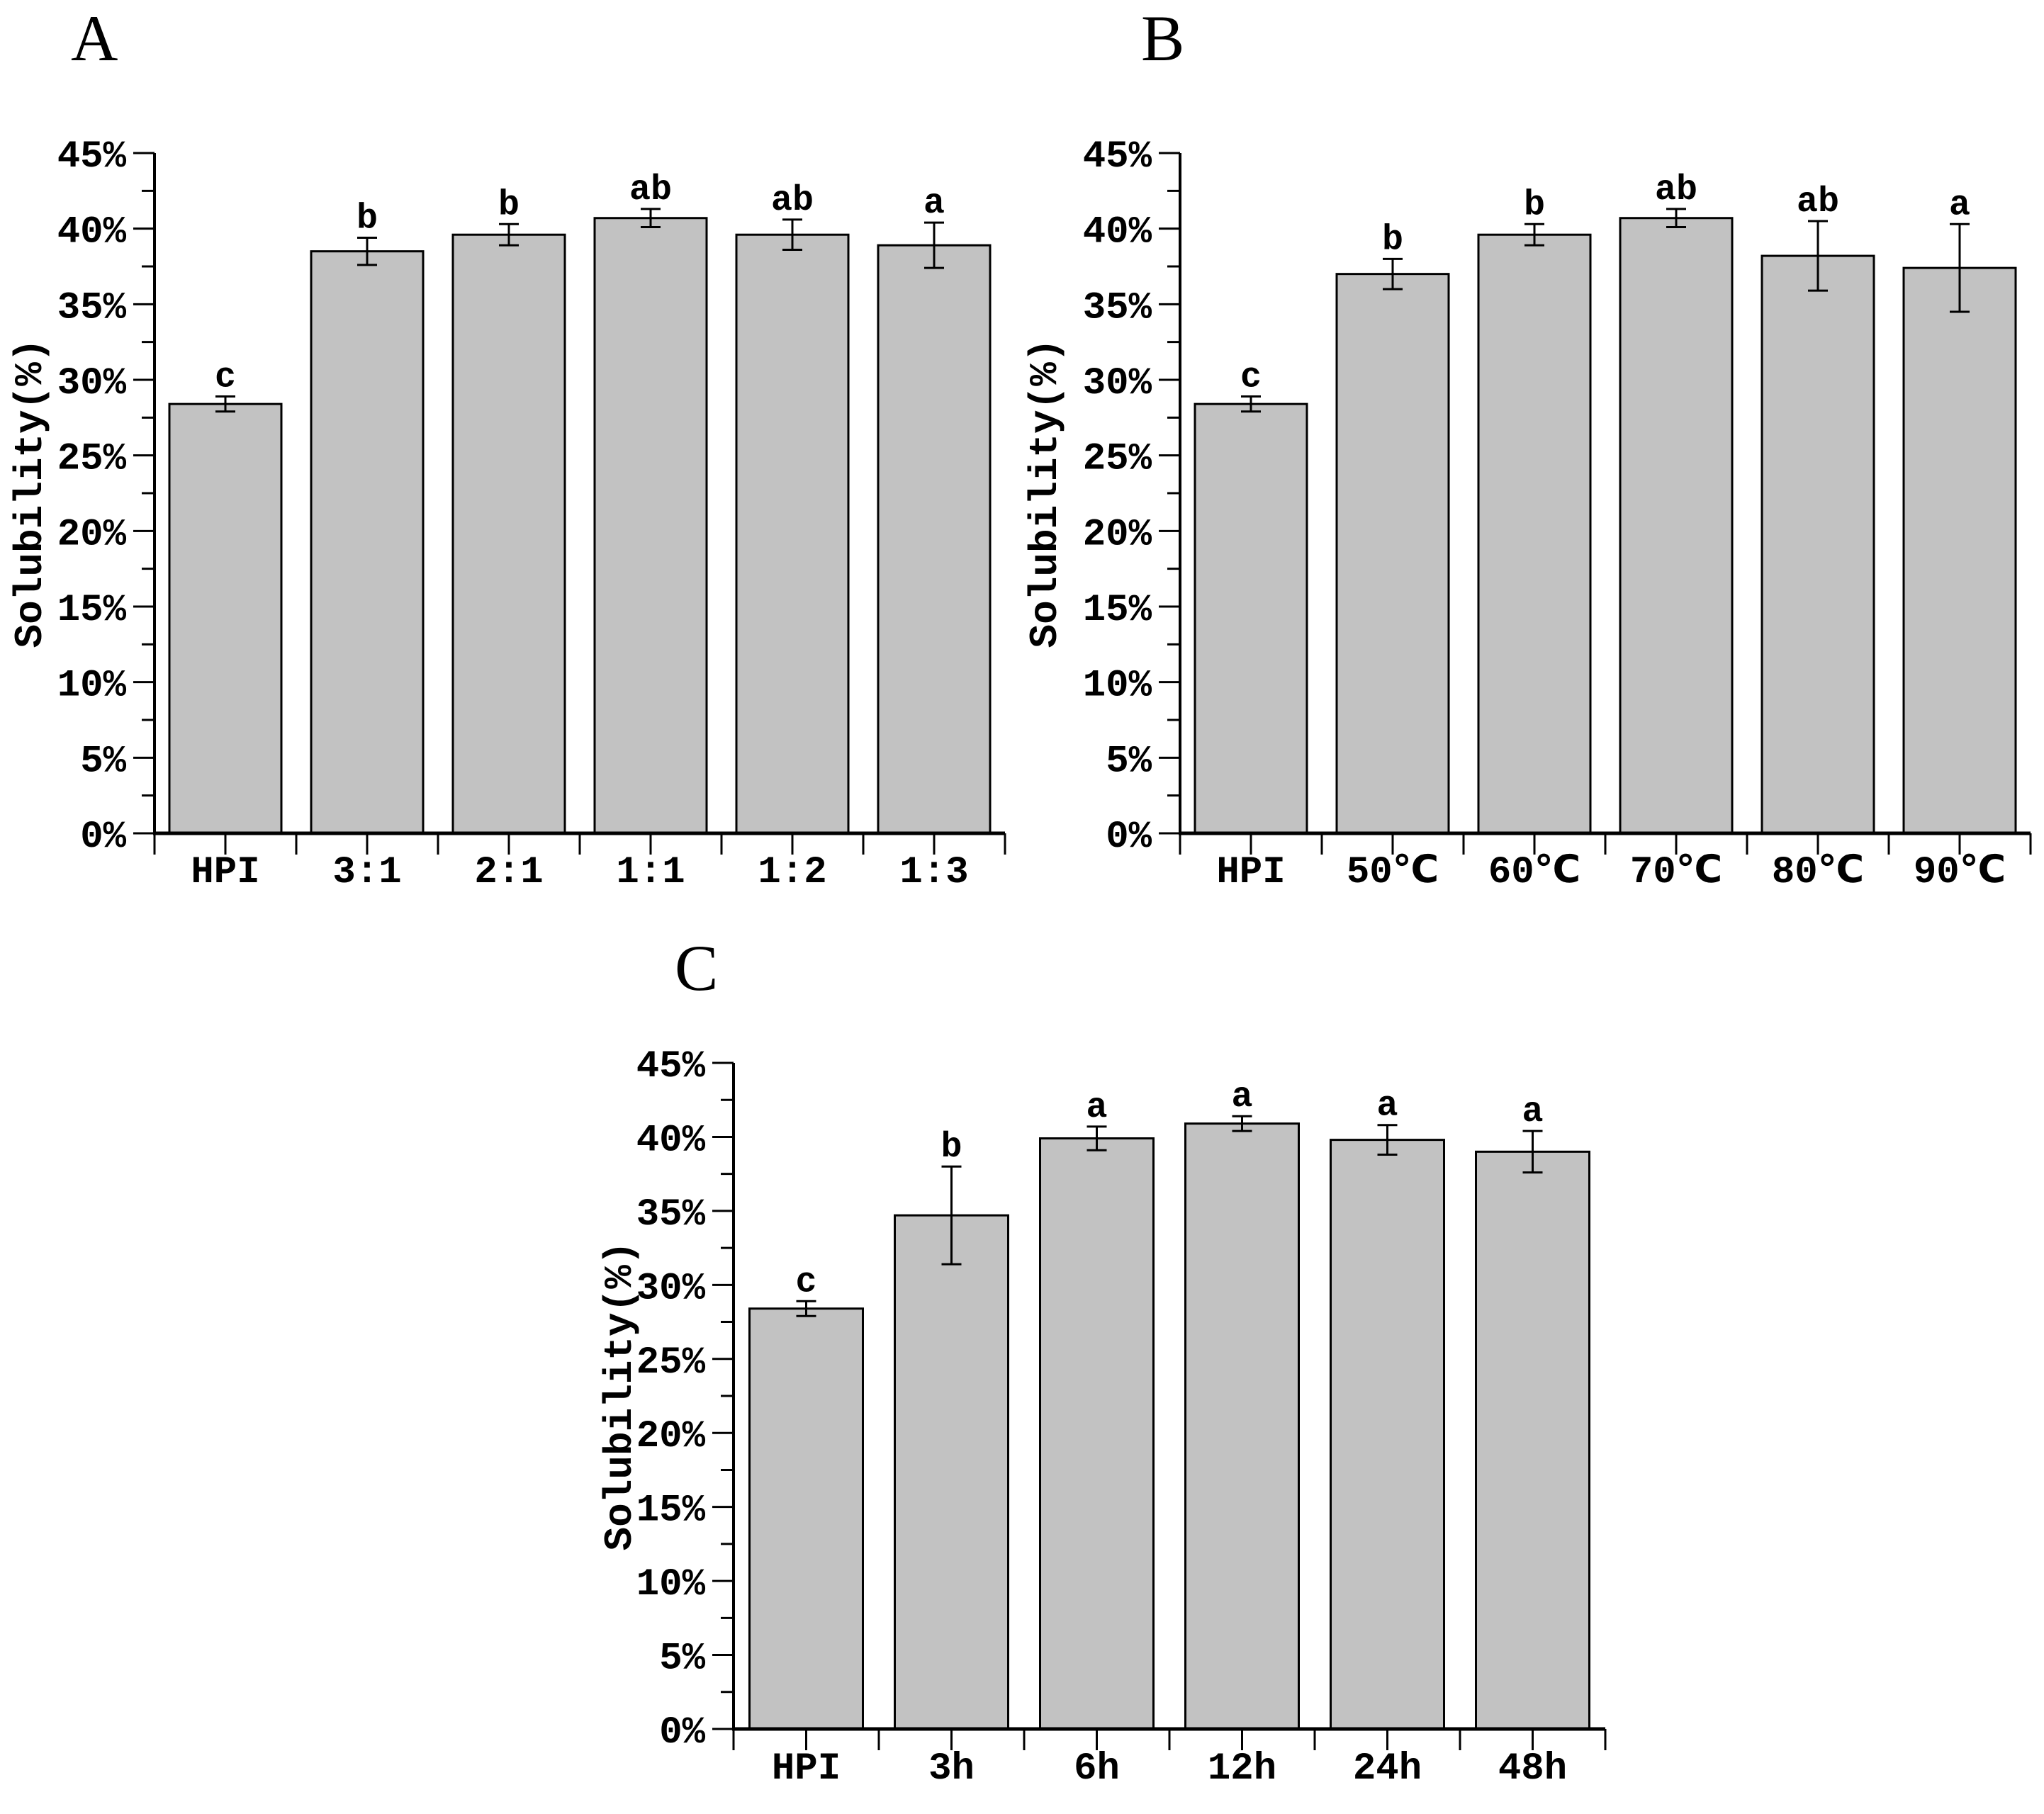 The height and width of the screenshot is (1814, 2044). What do you see at coordinates (1392, 554) in the screenshot?
I see `bar-50℃` at bounding box center [1392, 554].